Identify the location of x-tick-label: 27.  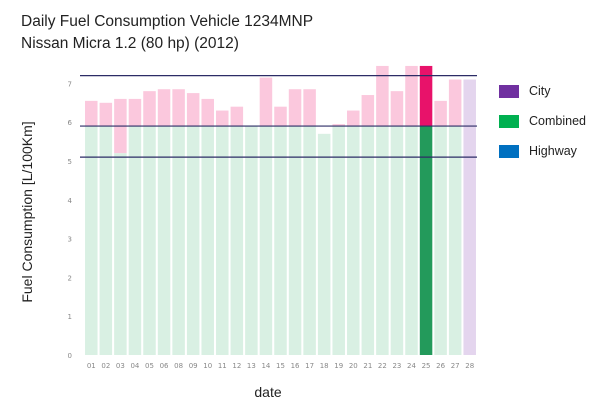
(455, 366).